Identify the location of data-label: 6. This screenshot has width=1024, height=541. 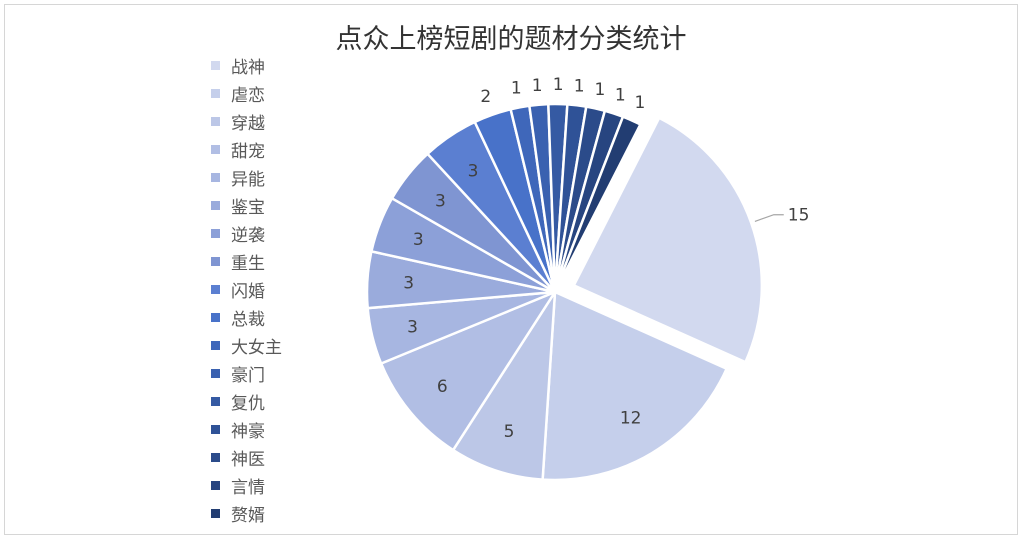
(442, 387).